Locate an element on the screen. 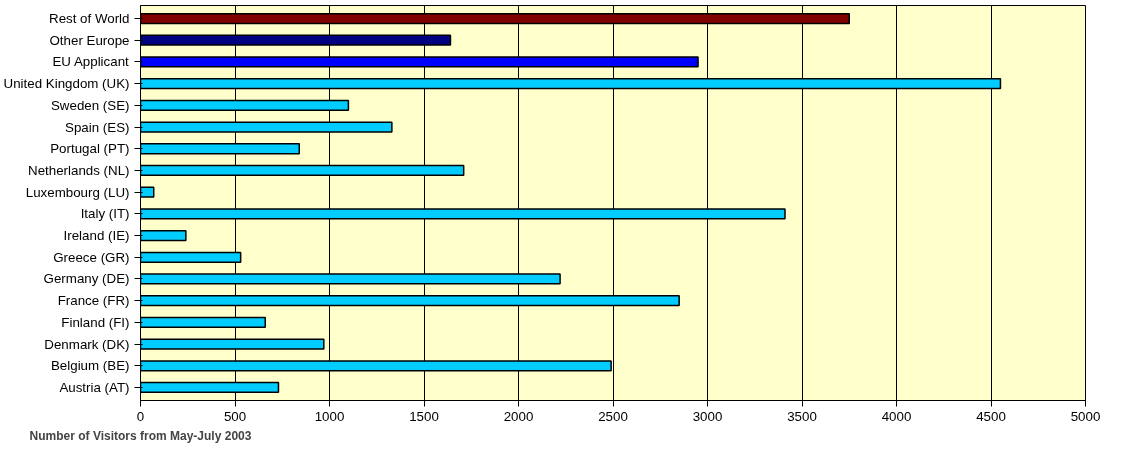  y-tick-label: United Kingdom (UK) is located at coordinates (66, 84).